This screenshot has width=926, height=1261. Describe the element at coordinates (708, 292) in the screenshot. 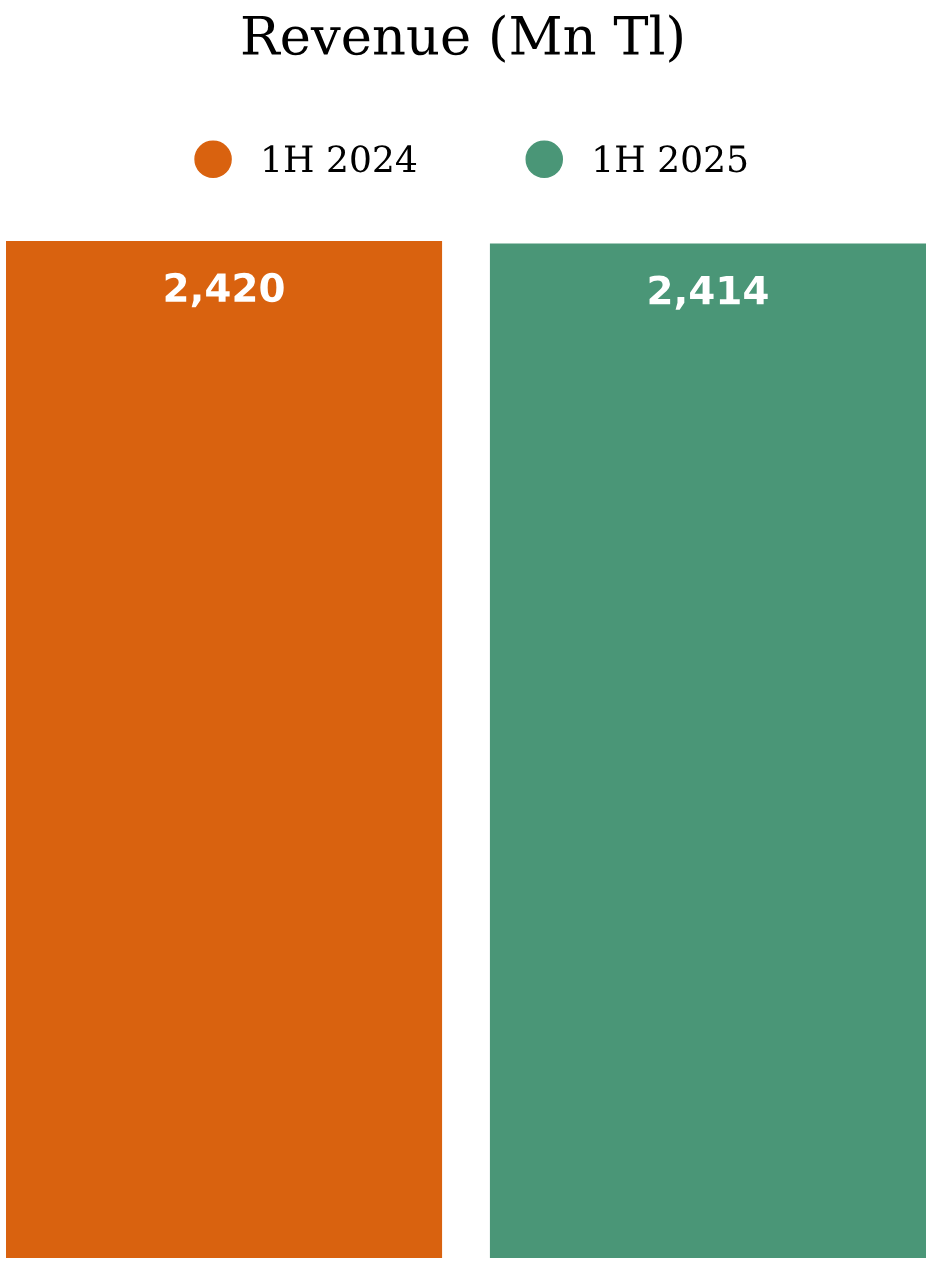

I see `data-label: 2,414` at that location.